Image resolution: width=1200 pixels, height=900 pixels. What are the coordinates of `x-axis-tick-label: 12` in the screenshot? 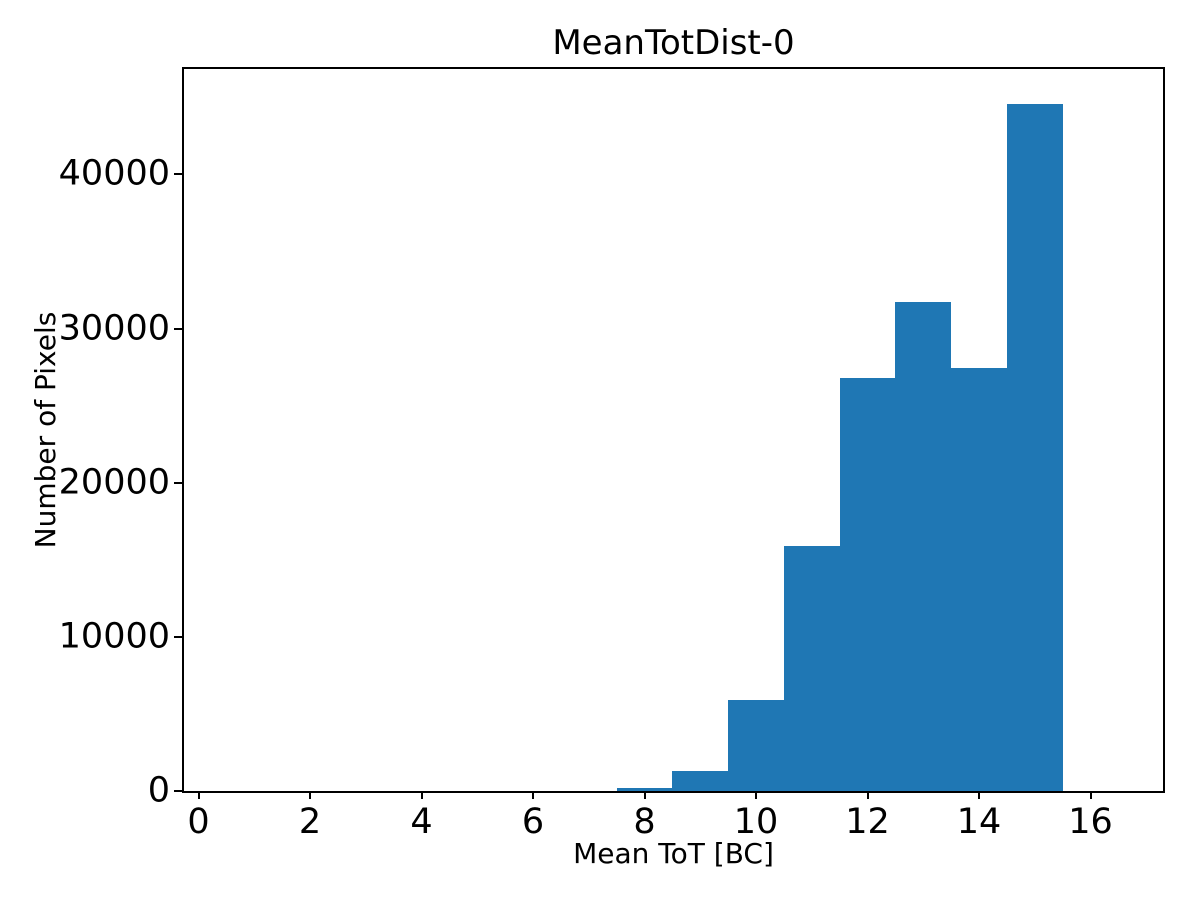 It's located at (867, 822).